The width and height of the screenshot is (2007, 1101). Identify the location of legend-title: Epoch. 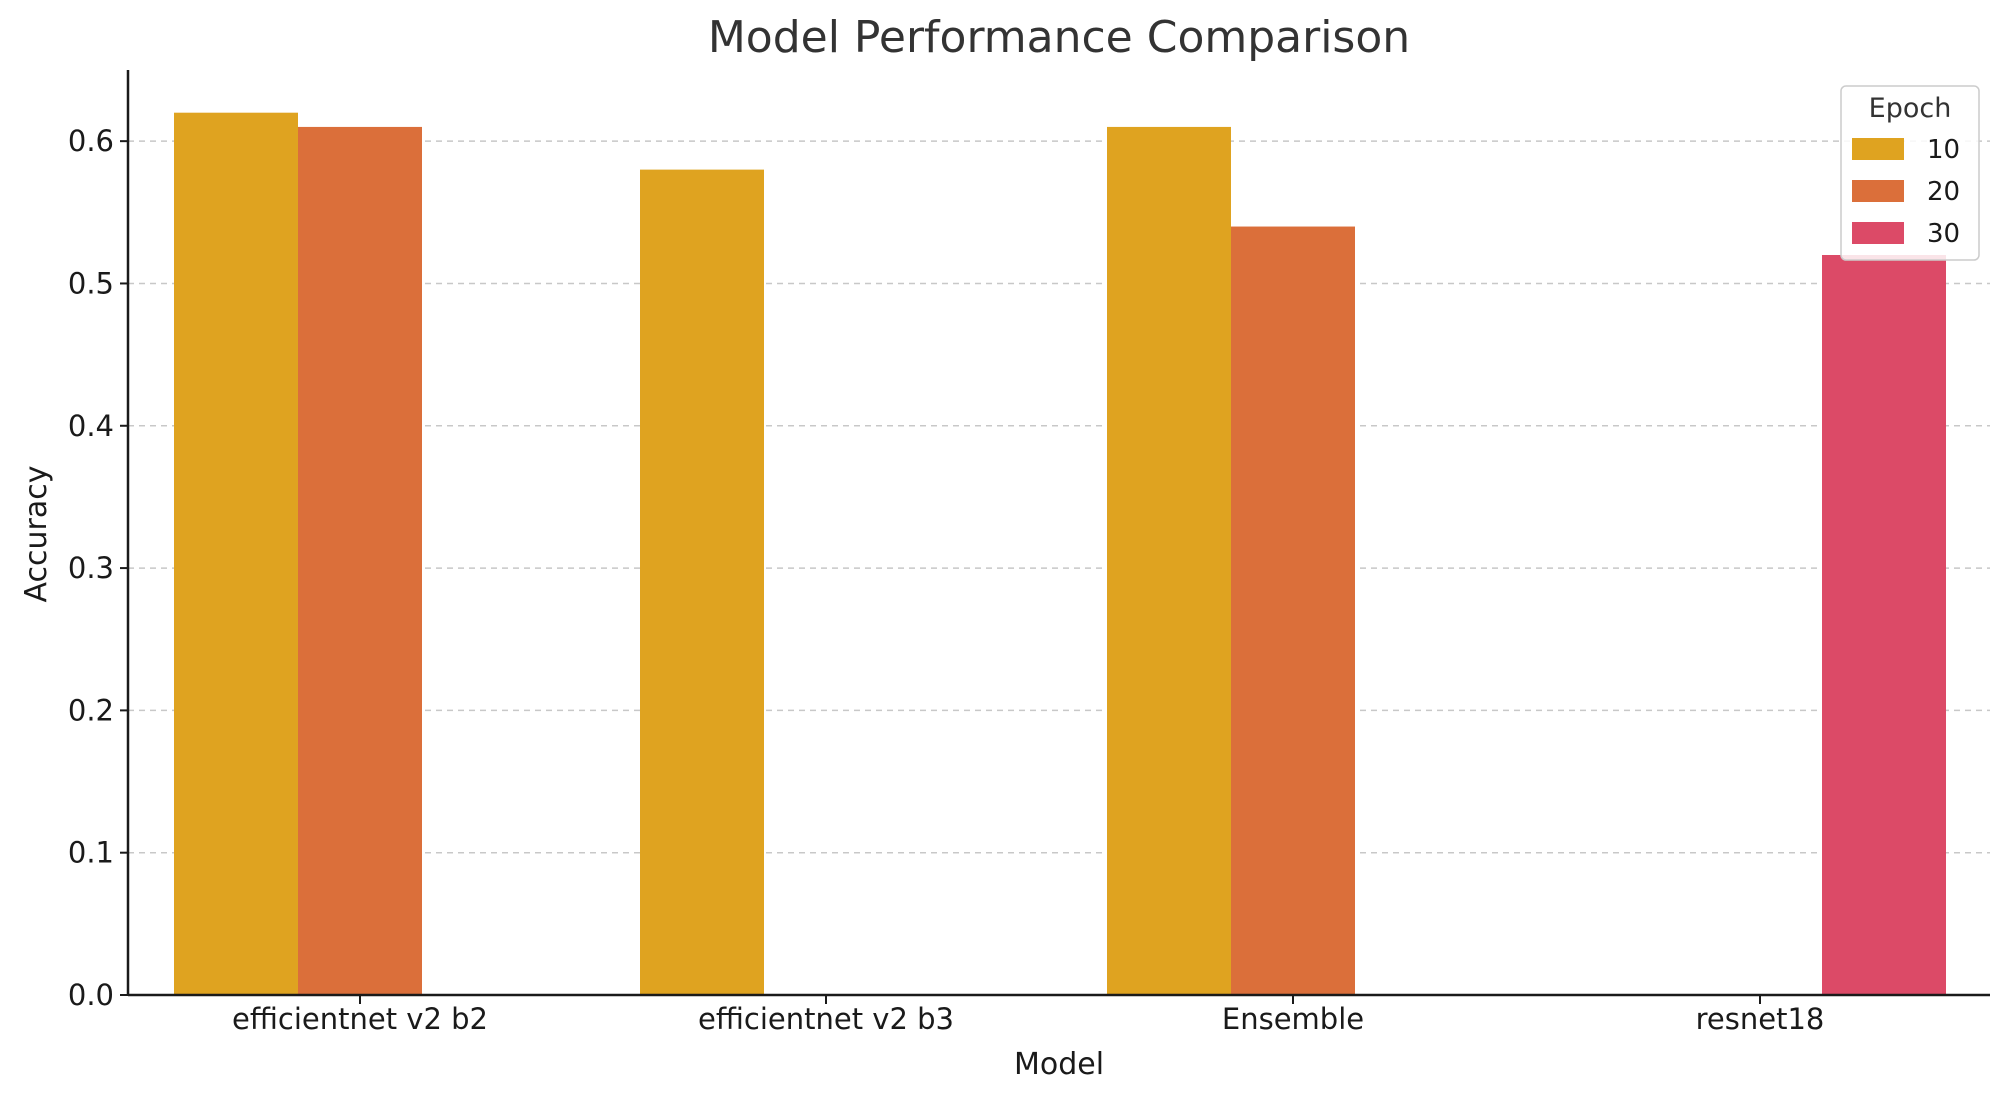
(1910, 108).